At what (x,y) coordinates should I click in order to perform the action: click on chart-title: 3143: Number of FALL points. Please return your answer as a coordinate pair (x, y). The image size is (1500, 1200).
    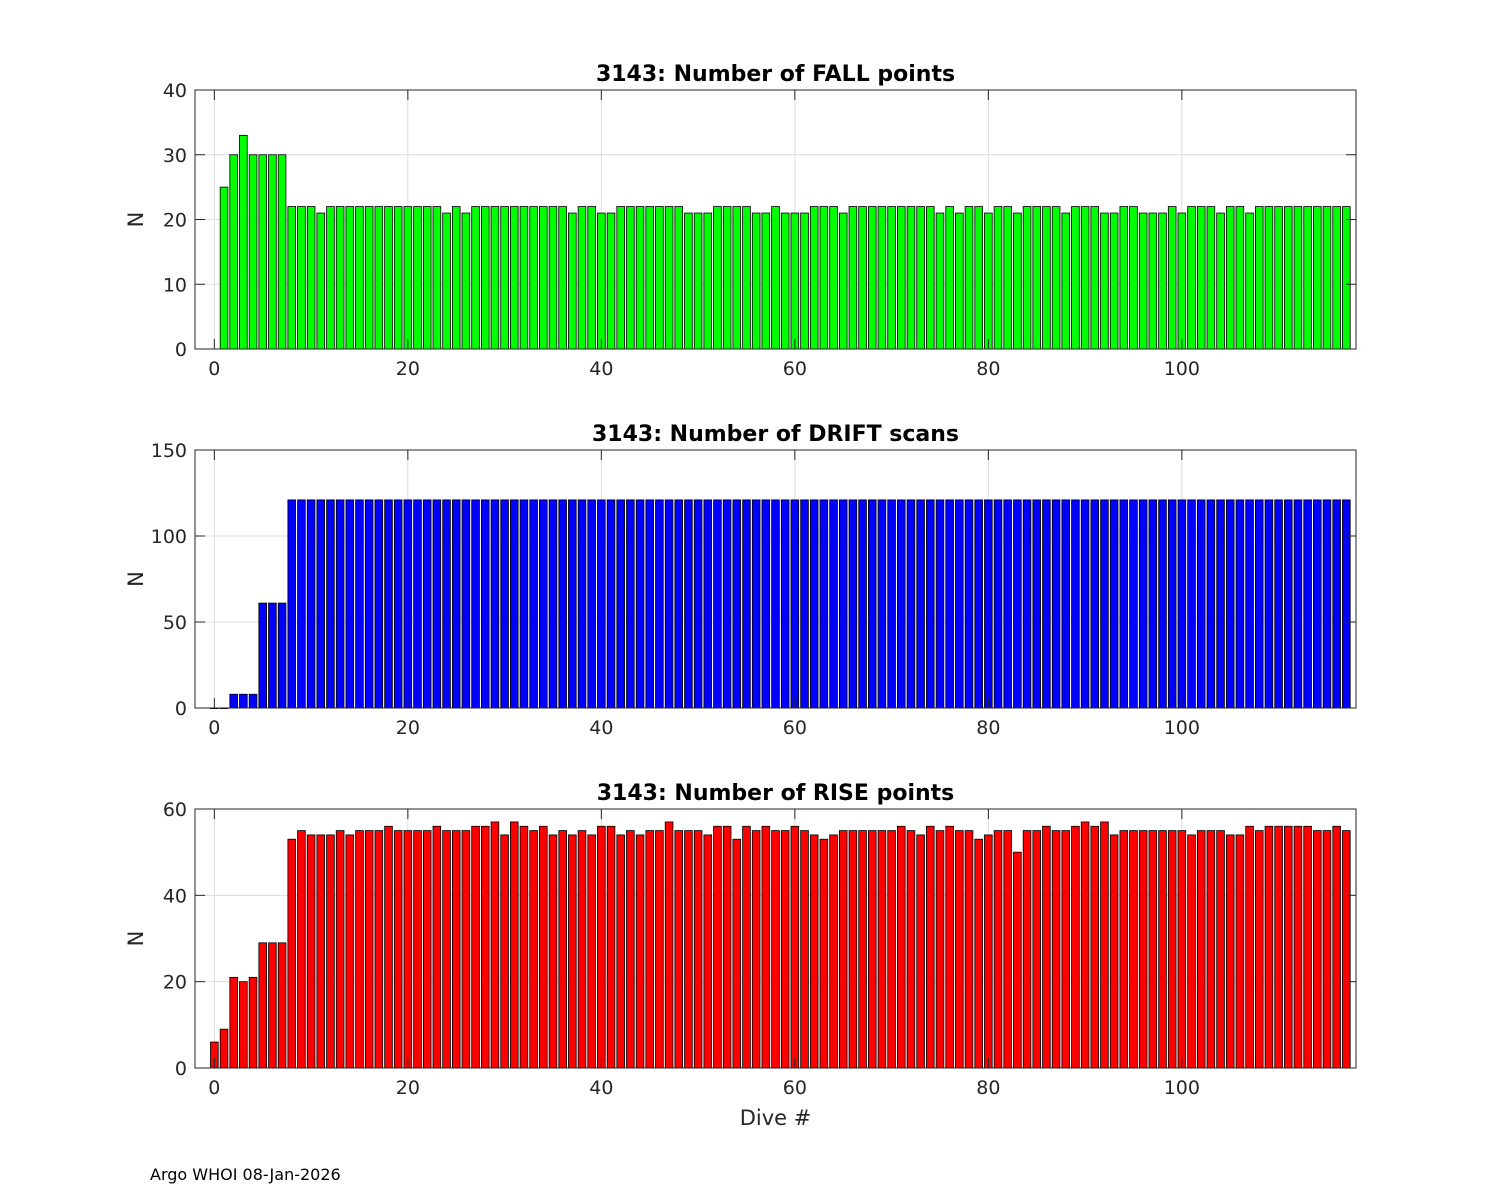
    Looking at the image, I should click on (775, 74).